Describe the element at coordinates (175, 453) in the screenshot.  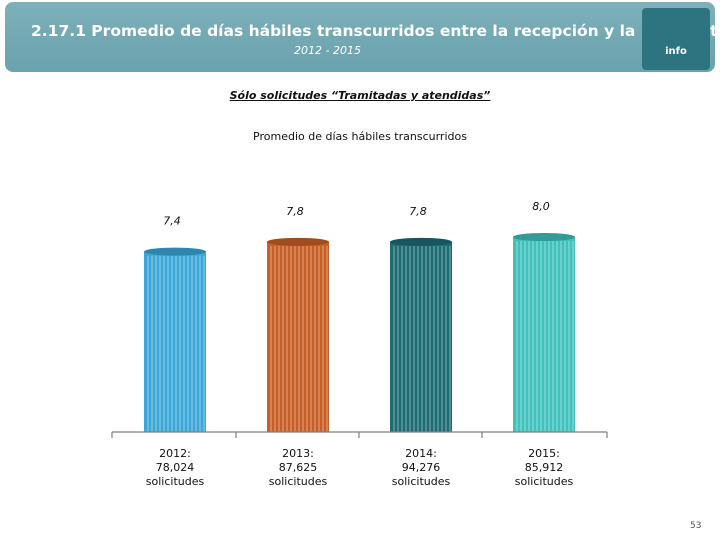
I see `category-label-1-1: 2012:` at that location.